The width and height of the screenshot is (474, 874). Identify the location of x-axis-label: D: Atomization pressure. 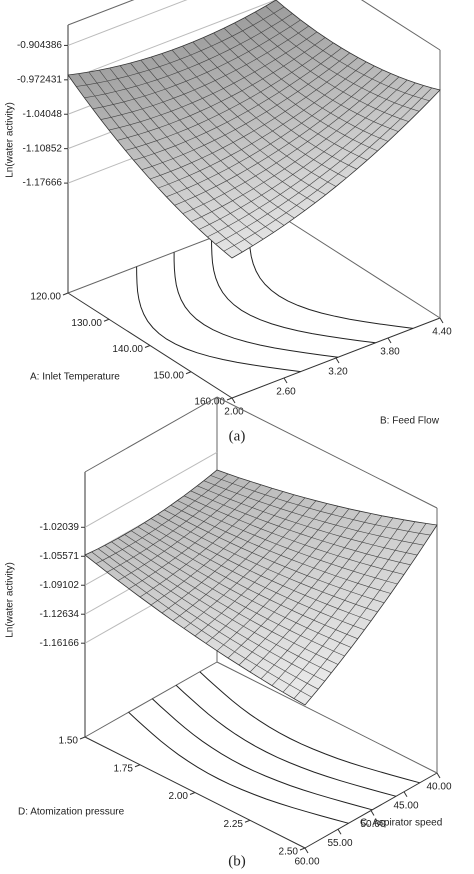
(71, 812).